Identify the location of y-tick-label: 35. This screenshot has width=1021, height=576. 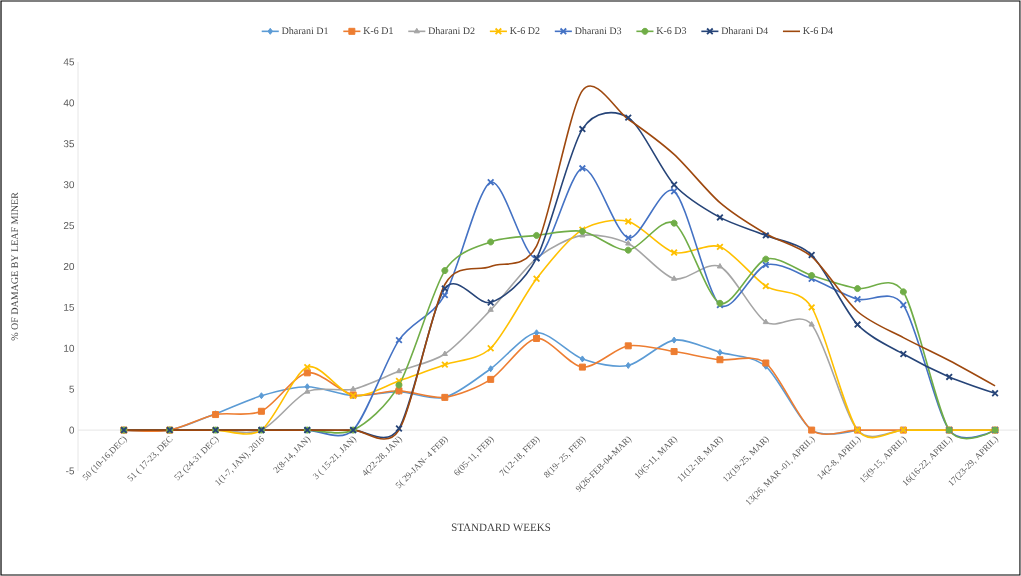
(69, 144).